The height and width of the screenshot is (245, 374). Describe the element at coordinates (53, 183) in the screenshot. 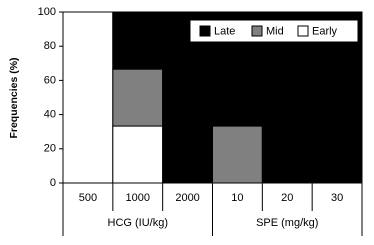

I see `y-tick-label: 0` at that location.